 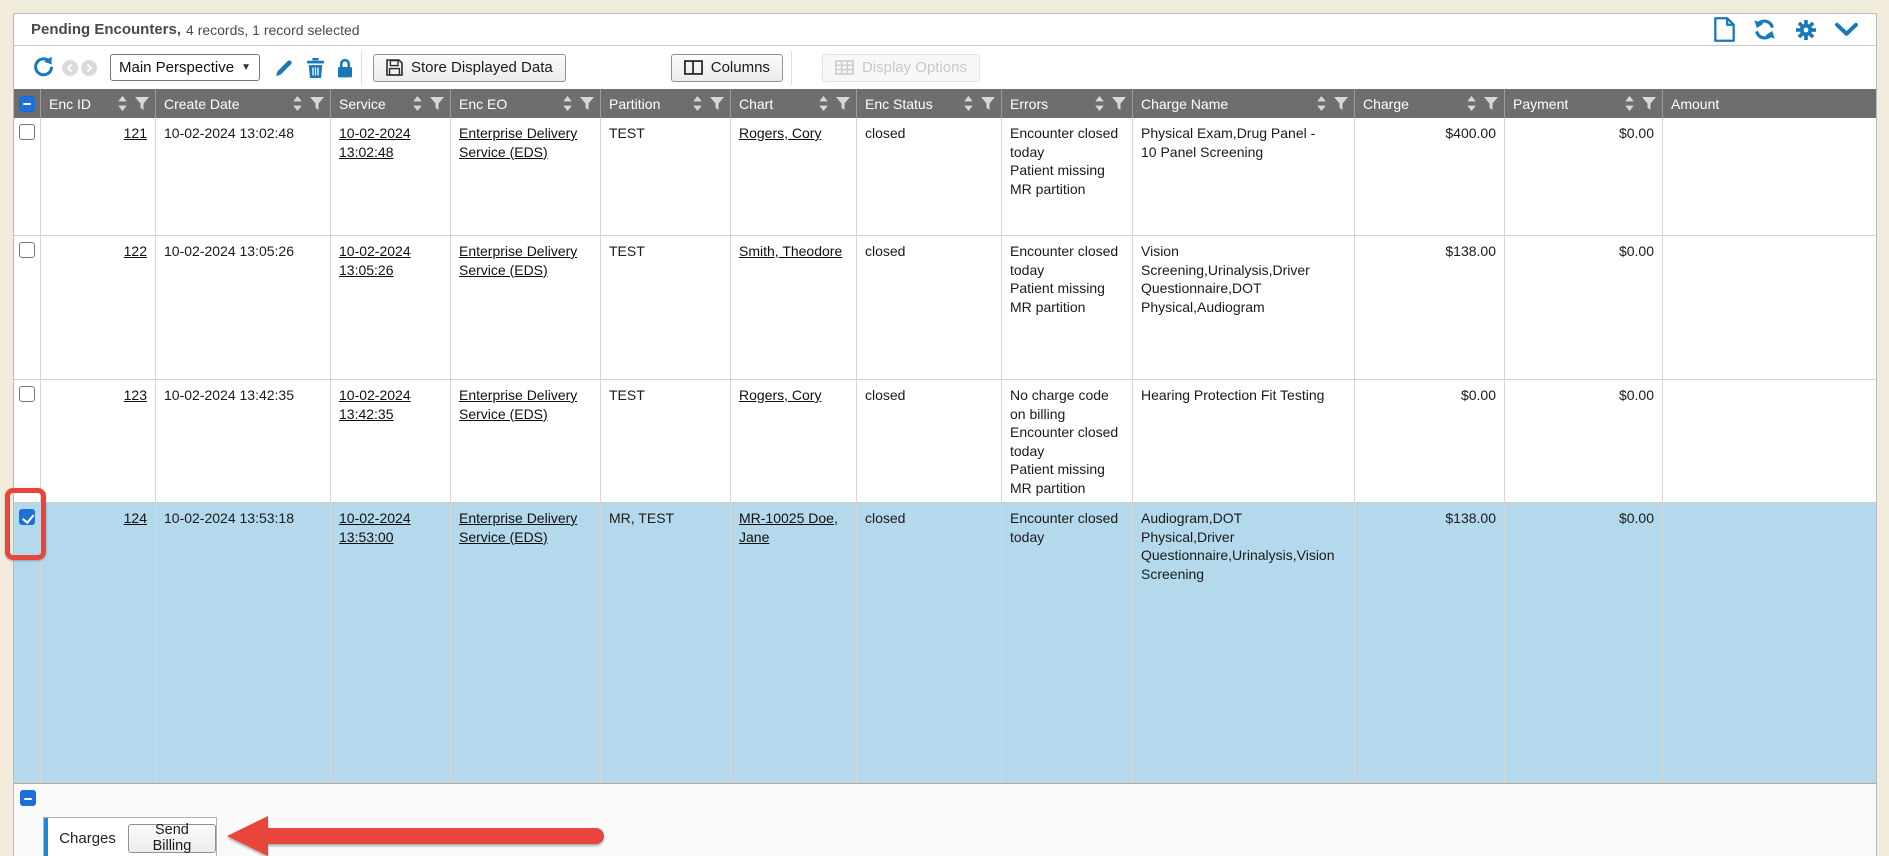 What do you see at coordinates (1806, 30) in the screenshot?
I see `settings-gear-icon` at bounding box center [1806, 30].